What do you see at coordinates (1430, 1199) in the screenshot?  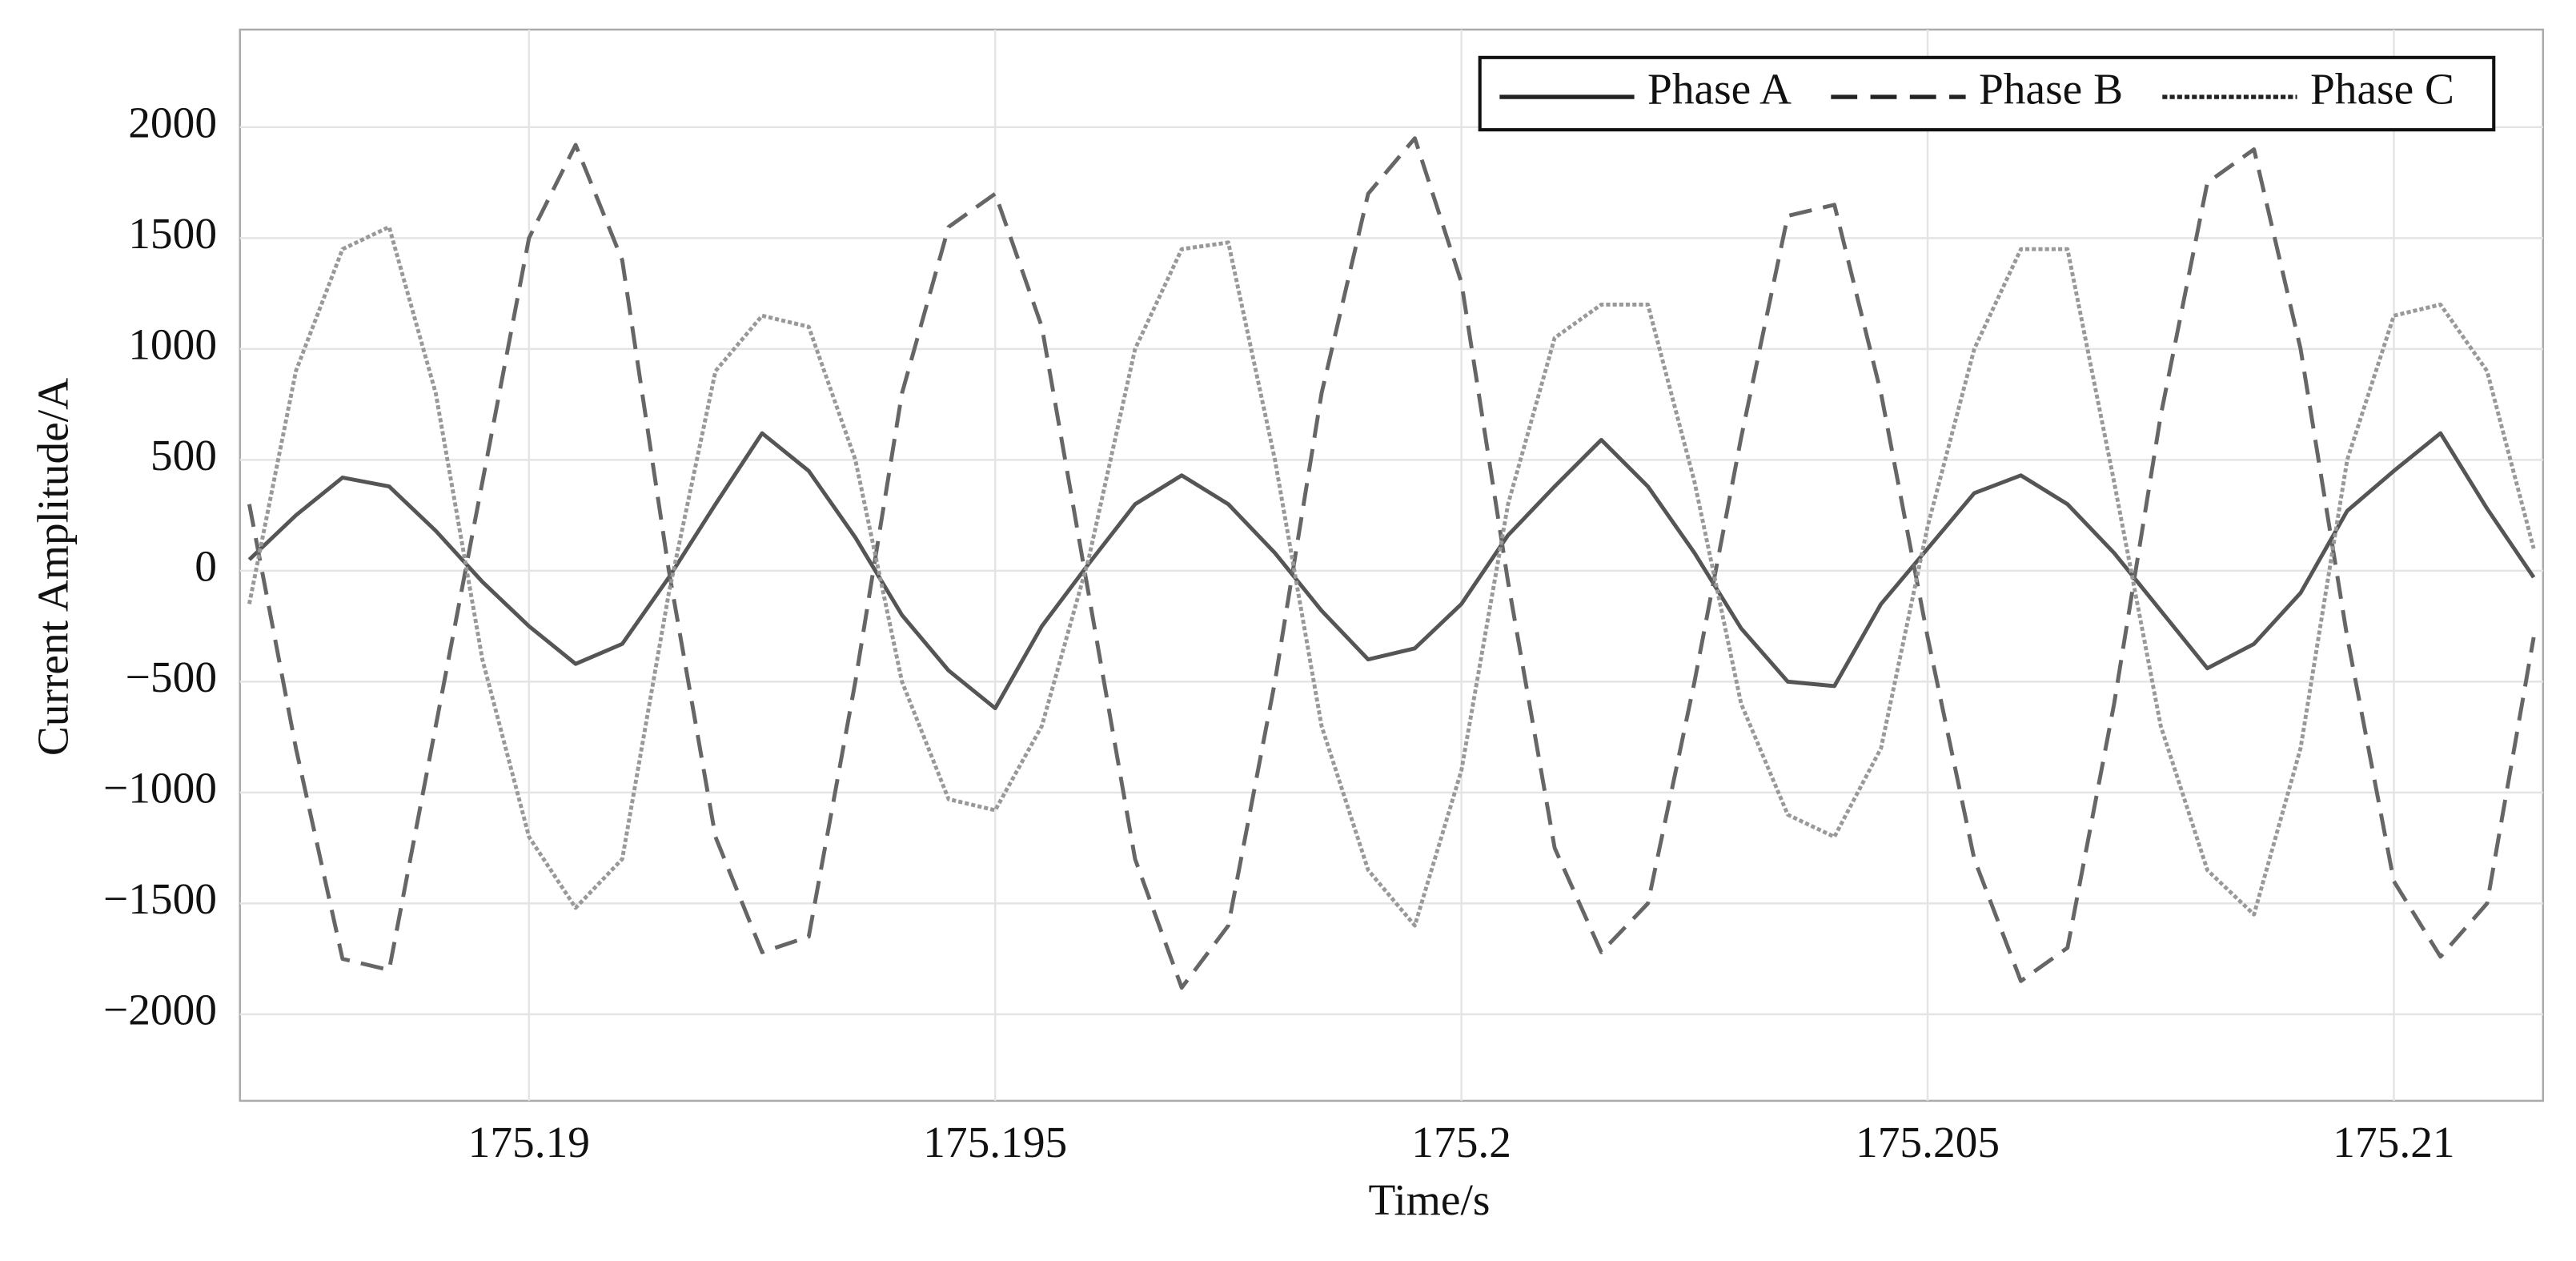 I see `x-axis-label: Time/s` at bounding box center [1430, 1199].